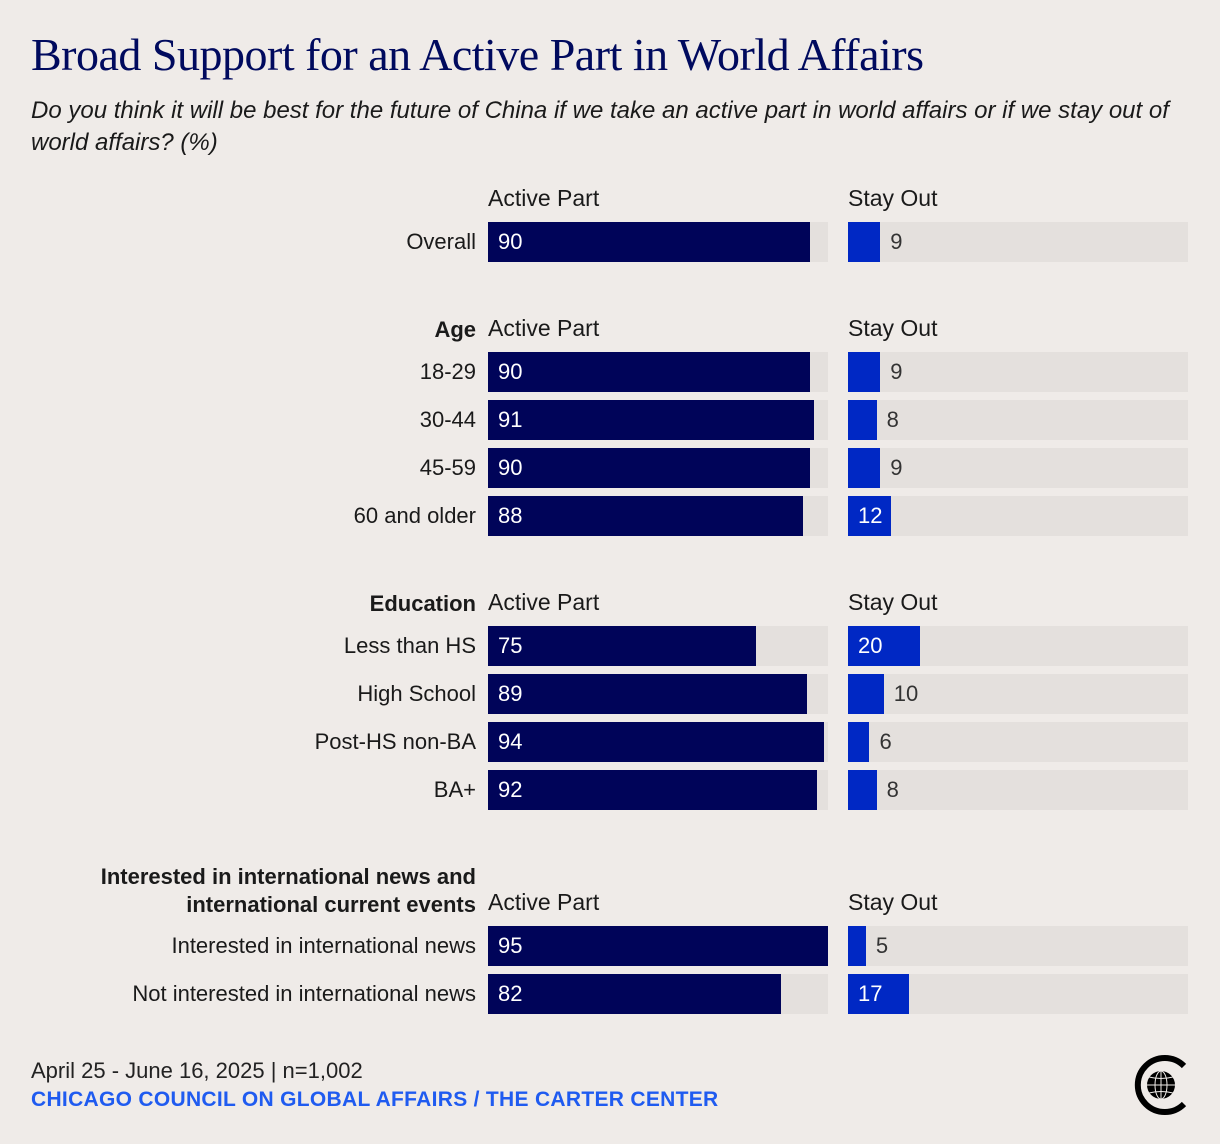 Image resolution: width=1220 pixels, height=1144 pixels. What do you see at coordinates (1018, 694) in the screenshot?
I see `bar-track-stay-out: 10` at bounding box center [1018, 694].